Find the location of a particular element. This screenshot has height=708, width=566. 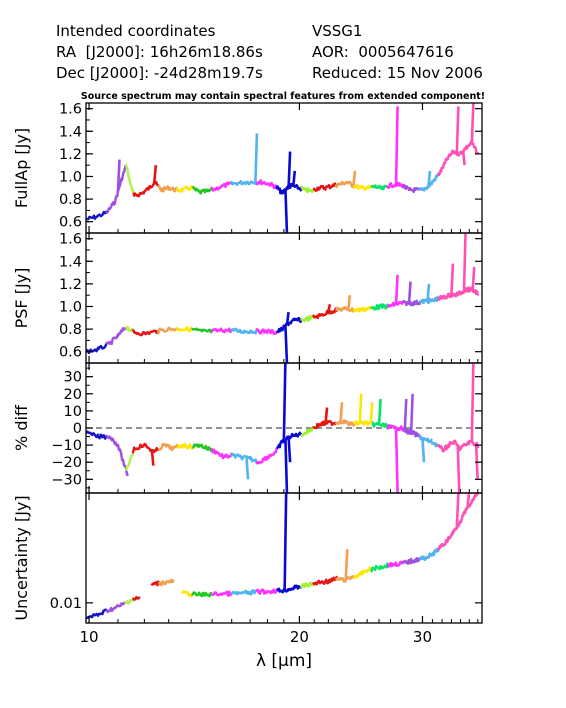

fullap-ytick-label: 0.8 is located at coordinates (70, 200).